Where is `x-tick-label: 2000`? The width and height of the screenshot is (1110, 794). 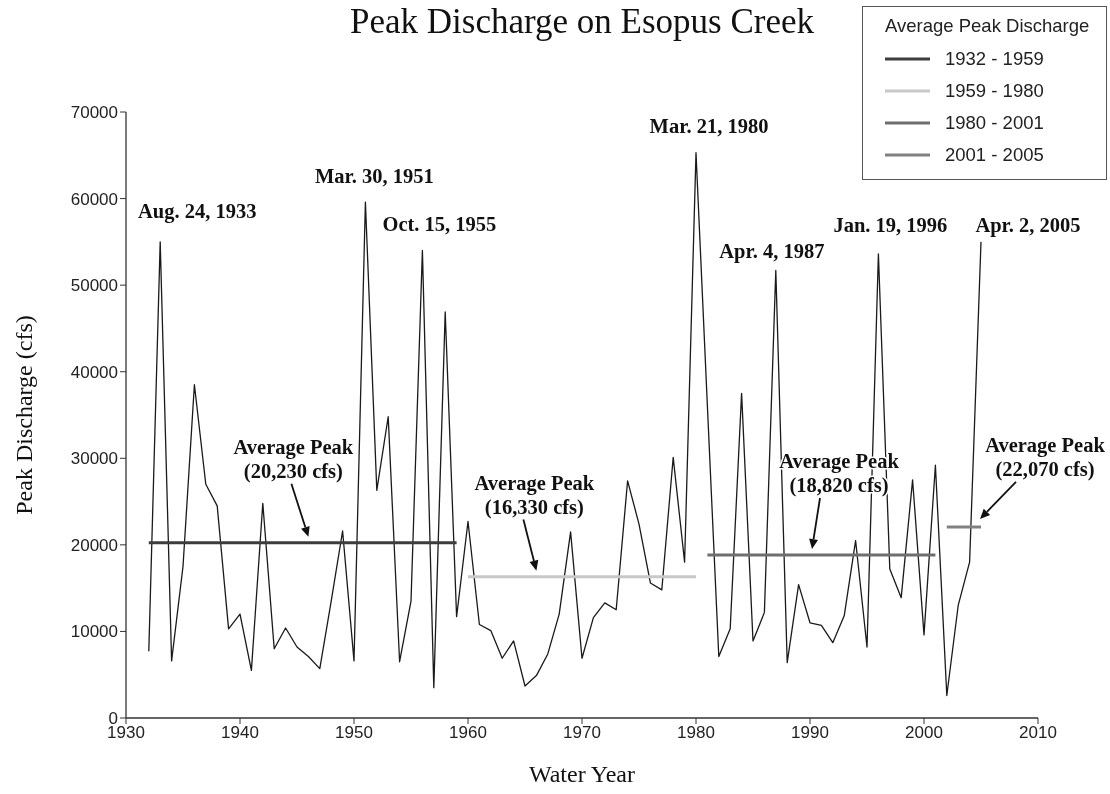
x-tick-label: 2000 is located at coordinates (924, 733).